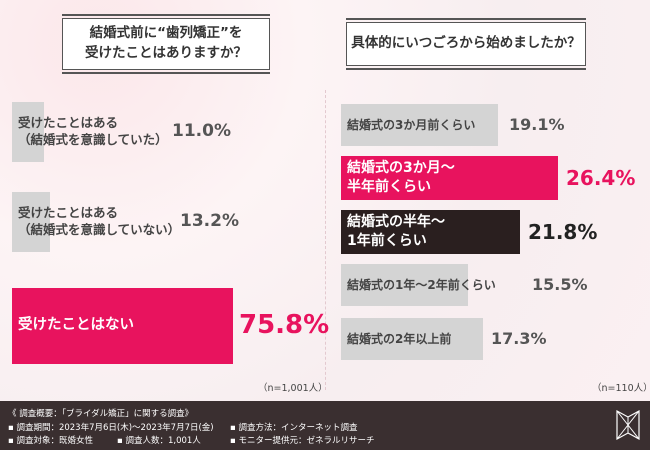 The width and height of the screenshot is (650, 450). What do you see at coordinates (519, 339) in the screenshot?
I see `bar-value-1-4: 17.3%` at bounding box center [519, 339].